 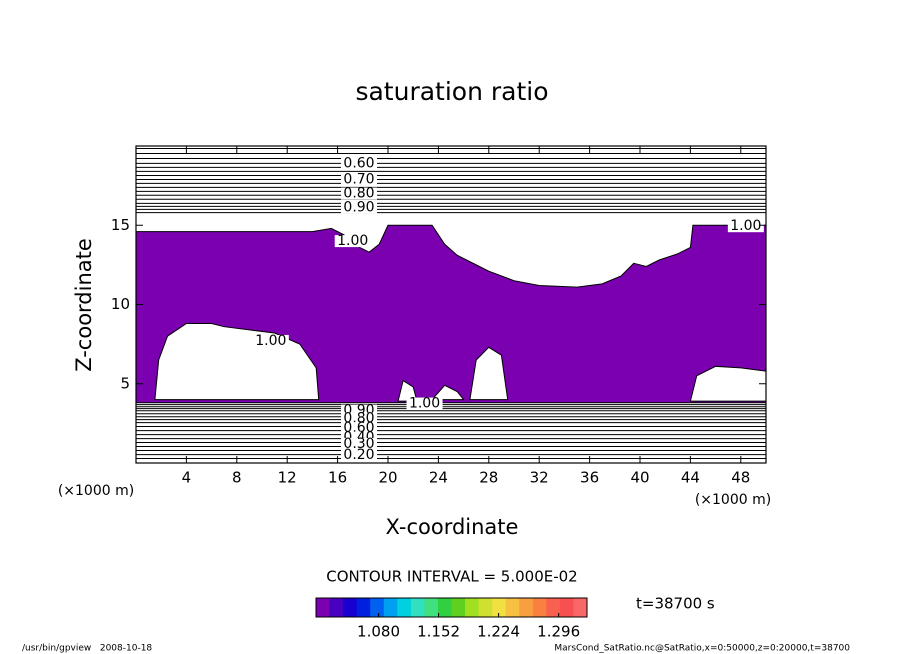 What do you see at coordinates (451, 577) in the screenshot?
I see `contour-interval: CONTOUR INTERVAL = 5.000E-02` at bounding box center [451, 577].